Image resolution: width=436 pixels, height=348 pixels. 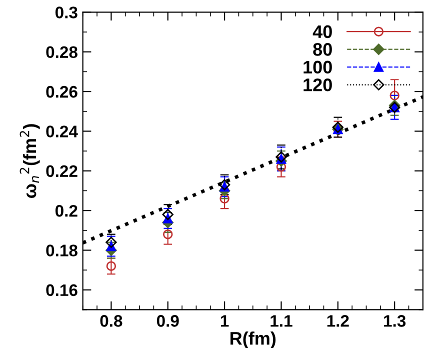 What do you see at coordinates (338, 321) in the screenshot?
I see `x-tick-label: 1.2` at bounding box center [338, 321].